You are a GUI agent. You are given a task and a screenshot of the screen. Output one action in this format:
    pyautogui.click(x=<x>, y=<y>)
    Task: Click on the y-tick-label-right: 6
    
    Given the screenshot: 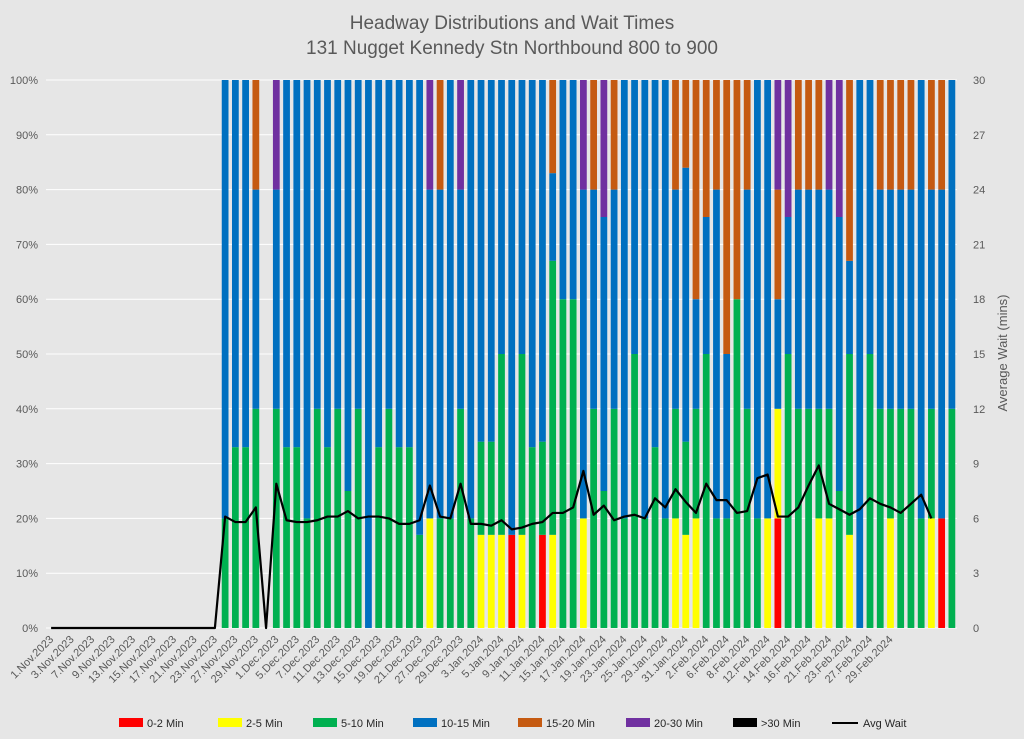 What is the action you would take?
    pyautogui.click(x=976, y=519)
    